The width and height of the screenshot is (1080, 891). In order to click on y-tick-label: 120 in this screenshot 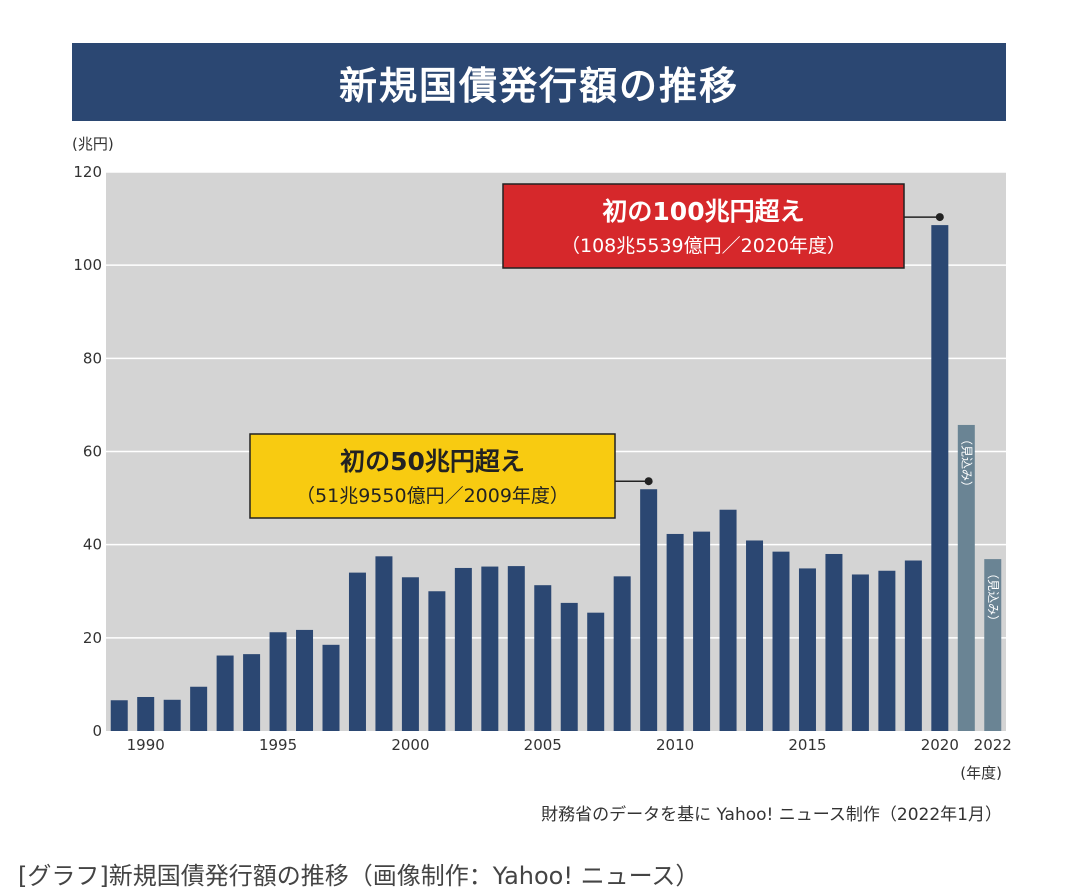, I will do `click(87, 172)`.